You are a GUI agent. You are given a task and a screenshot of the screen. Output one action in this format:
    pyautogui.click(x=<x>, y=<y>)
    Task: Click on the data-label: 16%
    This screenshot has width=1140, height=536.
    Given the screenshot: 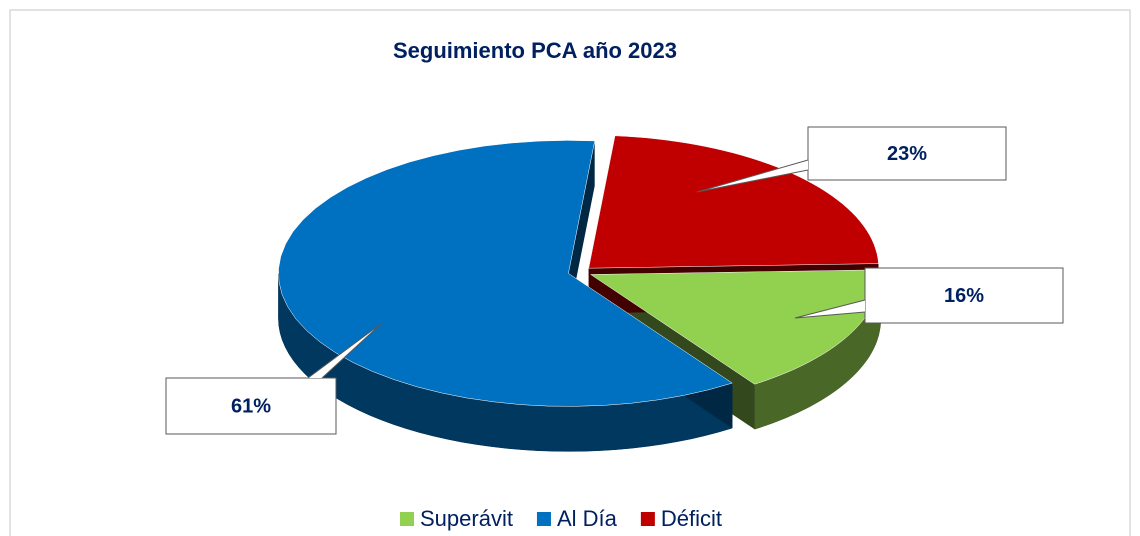 What is the action you would take?
    pyautogui.click(x=964, y=296)
    